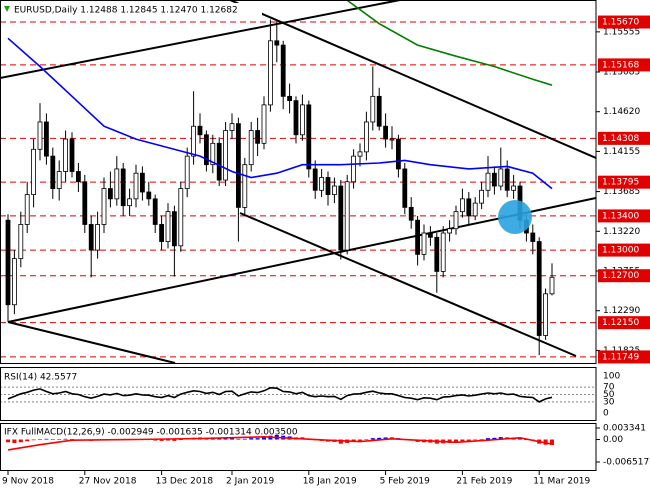  Describe the element at coordinates (621, 73) in the screenshot. I see `y-tick-label: 1.15085` at that location.